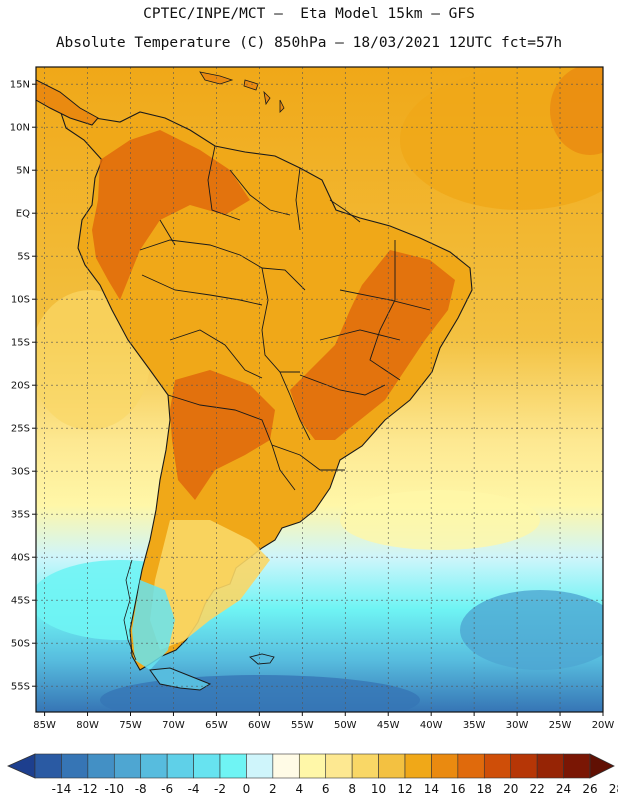 This screenshot has height=800, width=618. What do you see at coordinates (602, 766) in the screenshot?
I see `colorbar-high-arrow` at bounding box center [602, 766].